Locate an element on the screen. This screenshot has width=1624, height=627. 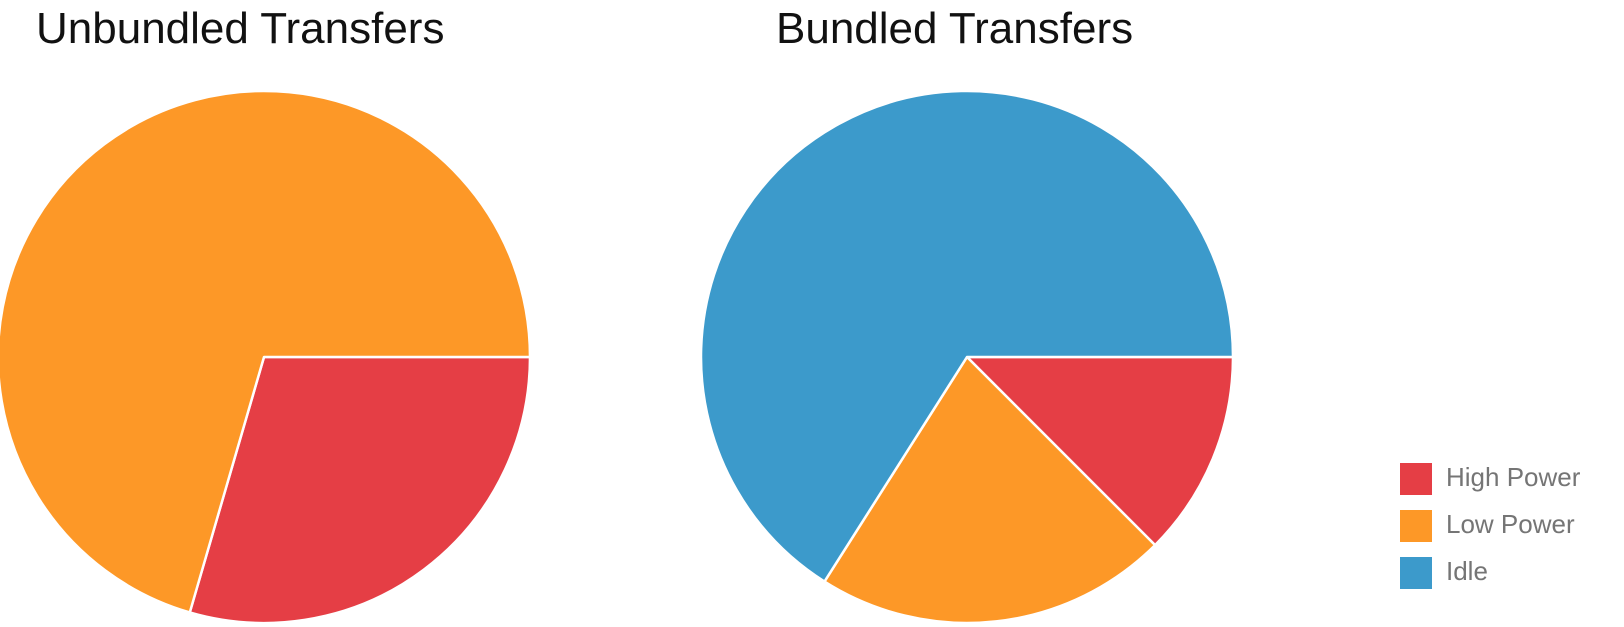
legend-item-high-power: High Power is located at coordinates (1490, 478).